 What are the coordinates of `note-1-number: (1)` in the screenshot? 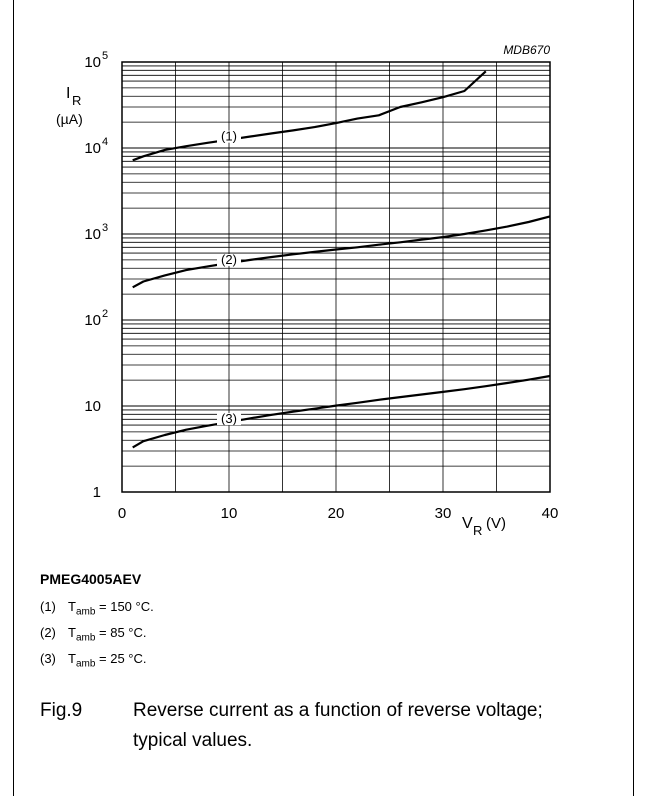 It's located at (48, 606).